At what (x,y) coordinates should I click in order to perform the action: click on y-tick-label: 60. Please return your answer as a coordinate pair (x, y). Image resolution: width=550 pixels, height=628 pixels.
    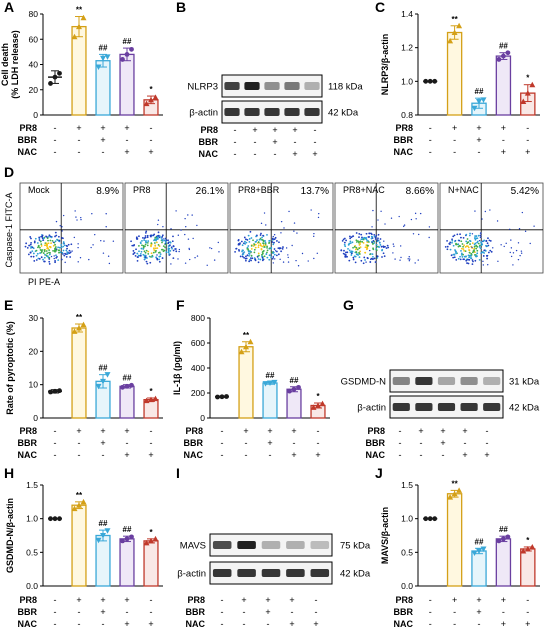
    Looking at the image, I should click on (34, 39).